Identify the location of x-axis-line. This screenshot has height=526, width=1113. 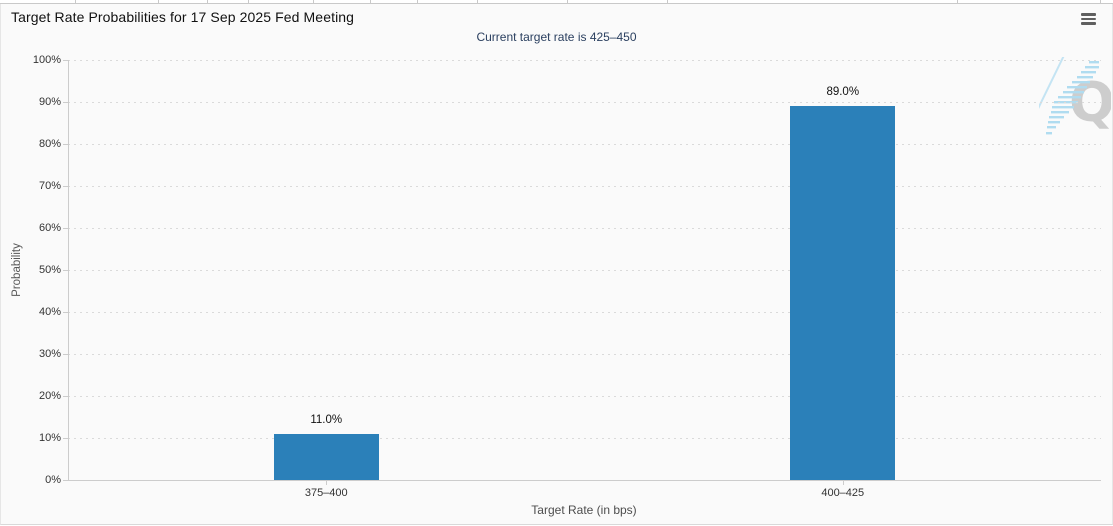
(584, 480).